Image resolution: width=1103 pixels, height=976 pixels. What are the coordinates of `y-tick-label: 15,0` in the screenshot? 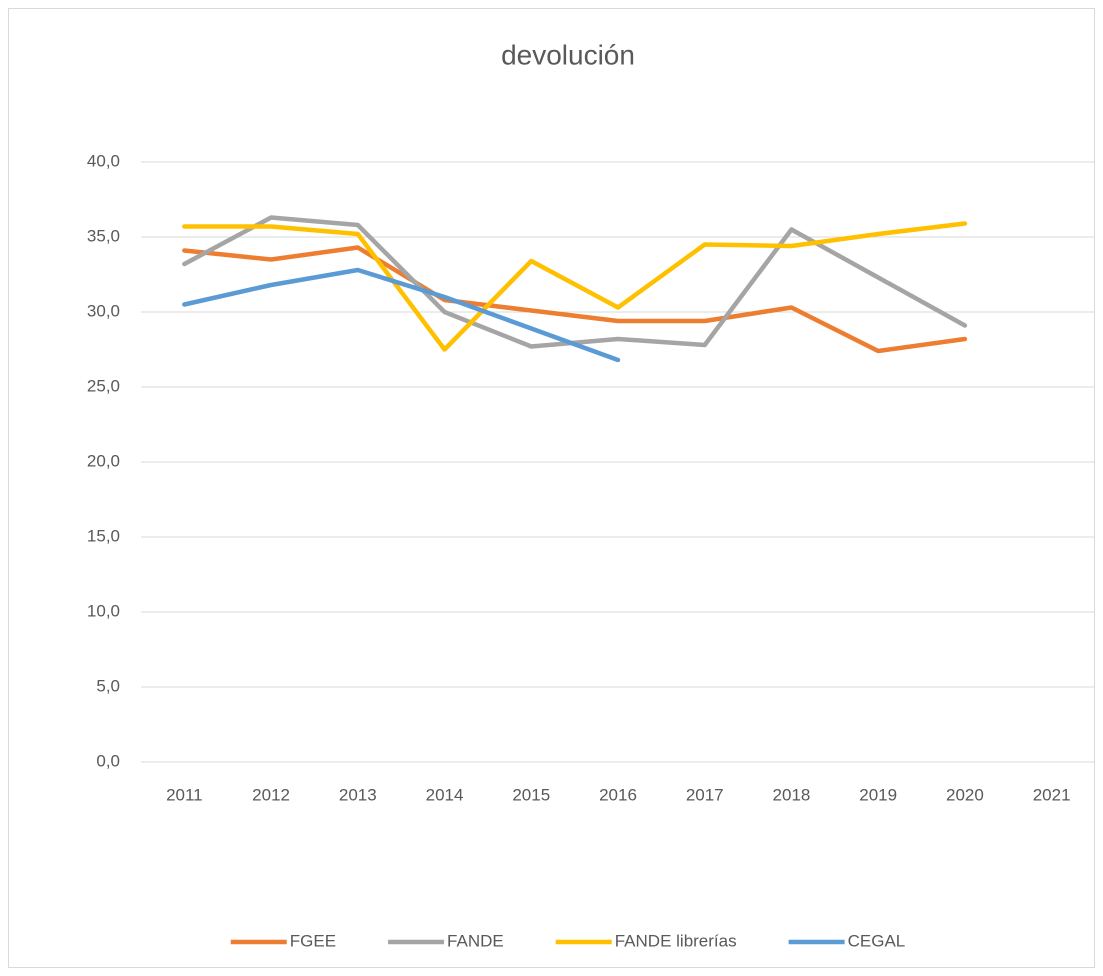 It's located at (103, 535).